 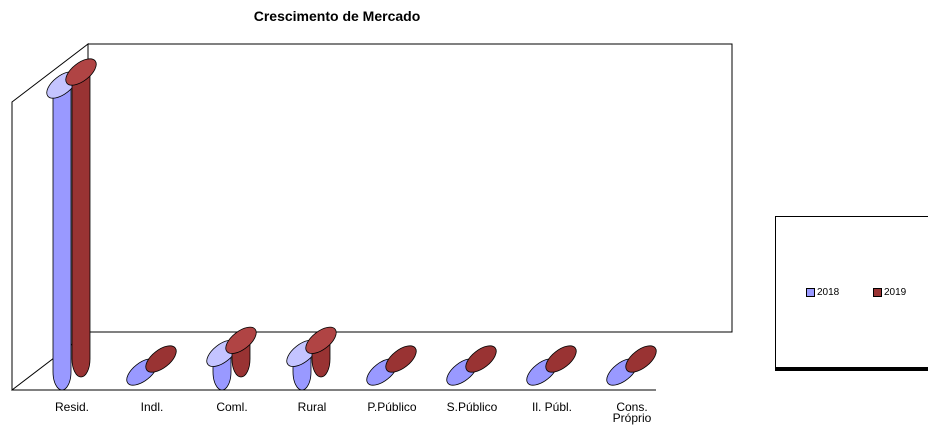 I want to click on legend: 2018 2019, so click(x=851, y=291).